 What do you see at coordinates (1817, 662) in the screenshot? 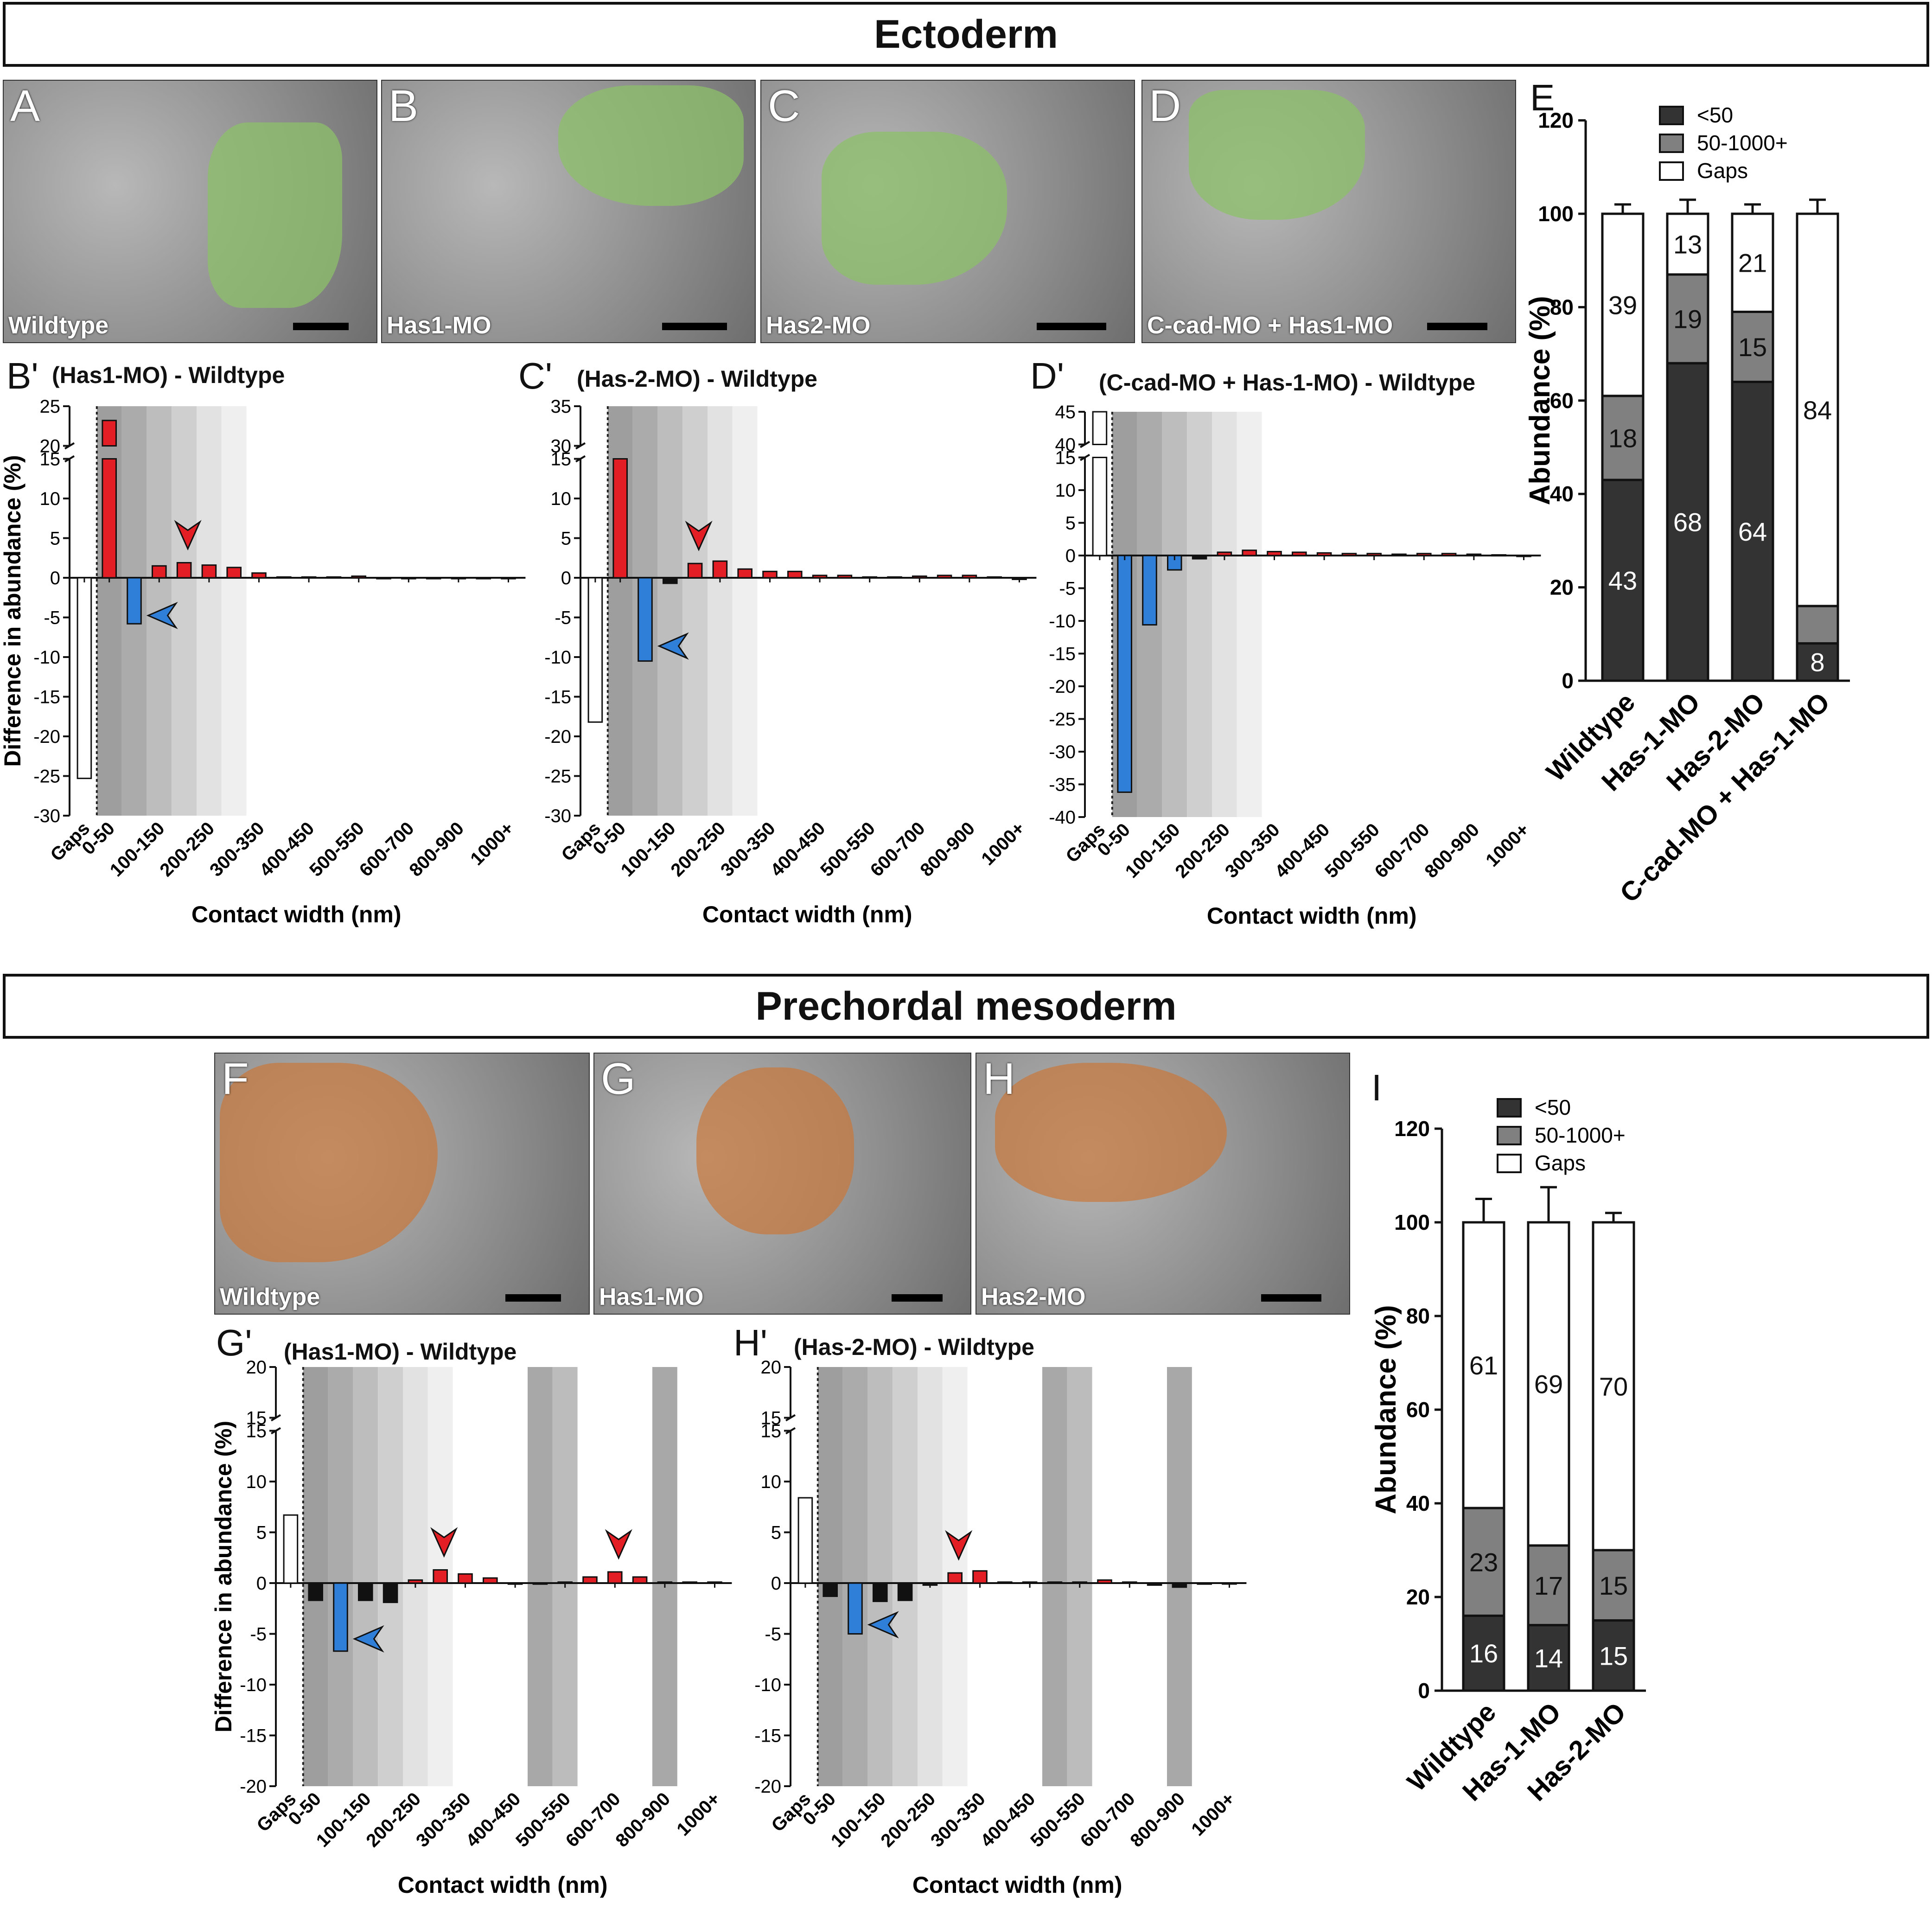
I see `segment-value-label: 8` at bounding box center [1817, 662].